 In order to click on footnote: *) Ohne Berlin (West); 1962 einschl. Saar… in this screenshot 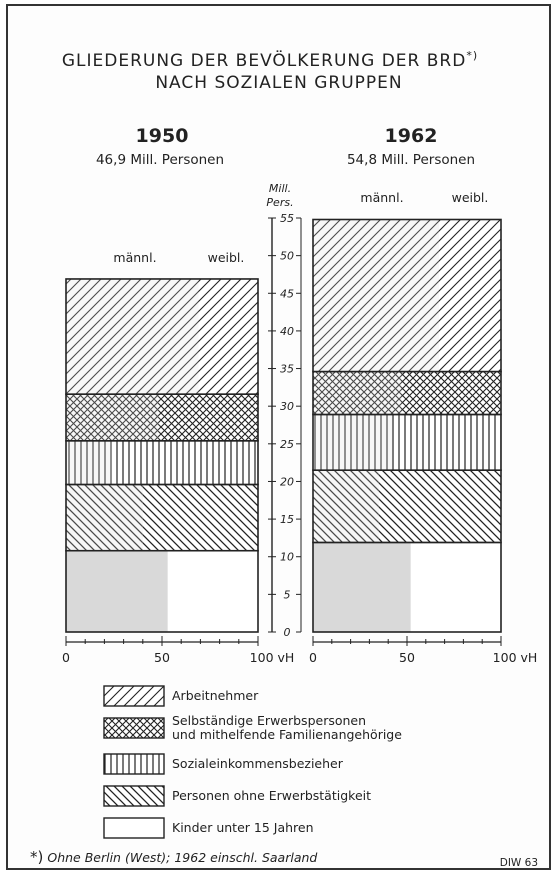, I will do `click(173, 857)`.